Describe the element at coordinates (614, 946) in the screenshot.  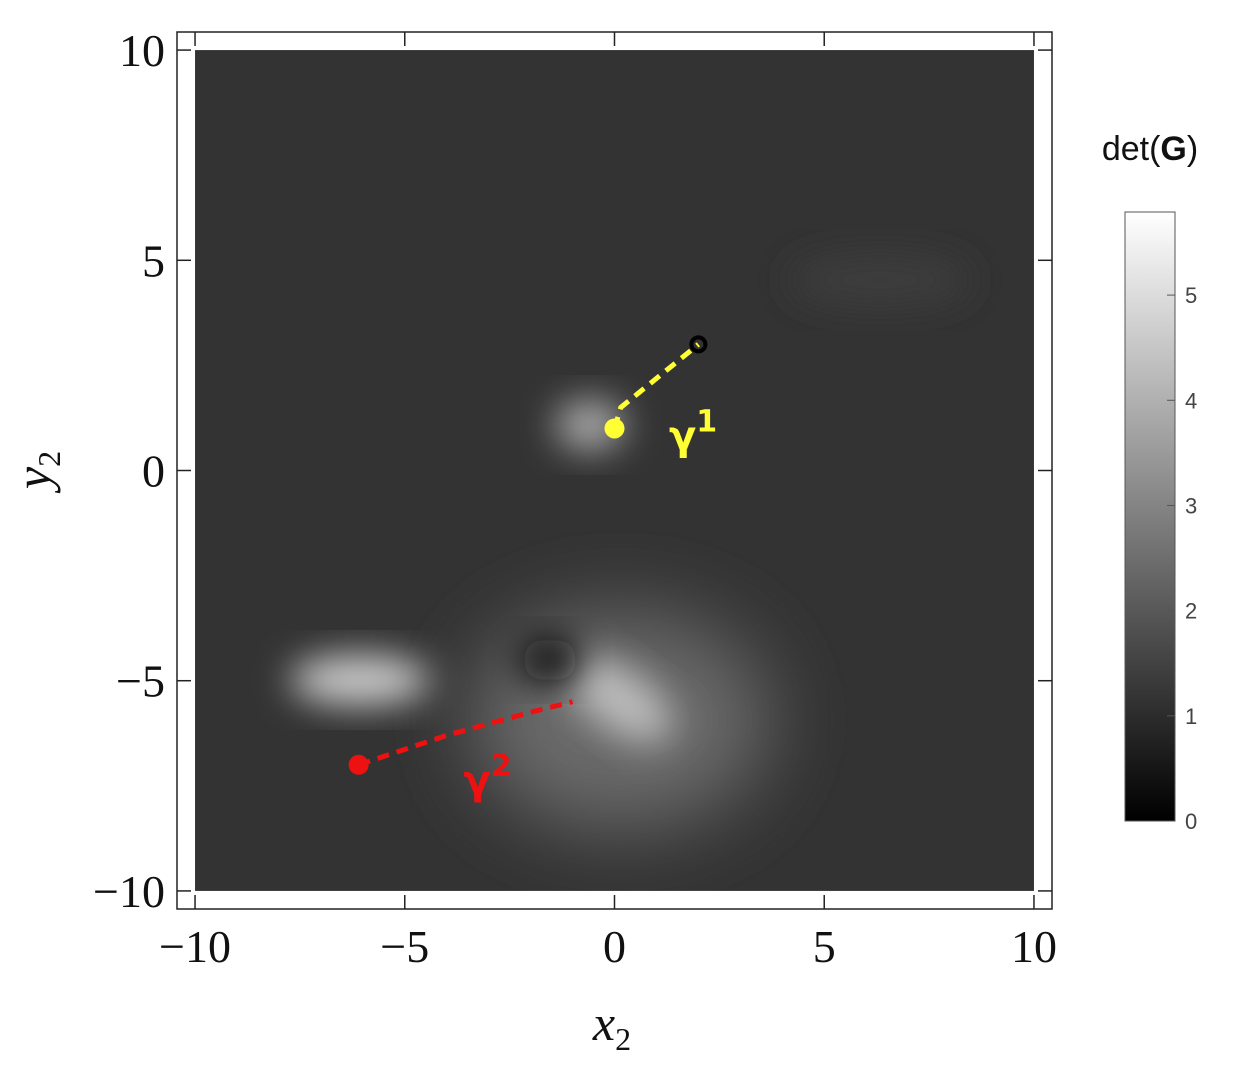
I see `x-tick-label: 0` at that location.